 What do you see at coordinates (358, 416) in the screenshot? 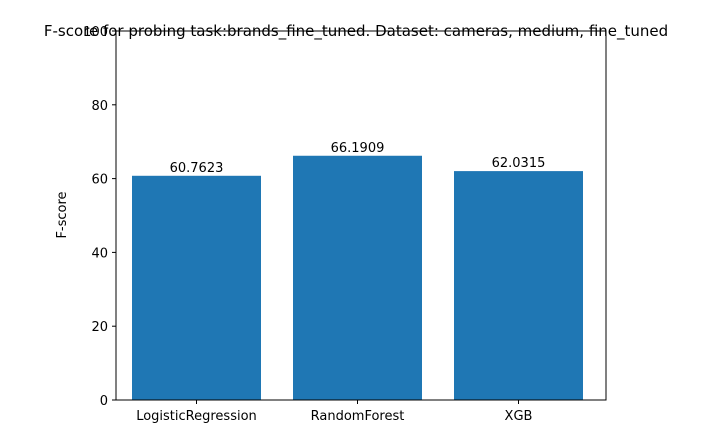
I see `x-tick-label: RandomForest` at bounding box center [358, 416].